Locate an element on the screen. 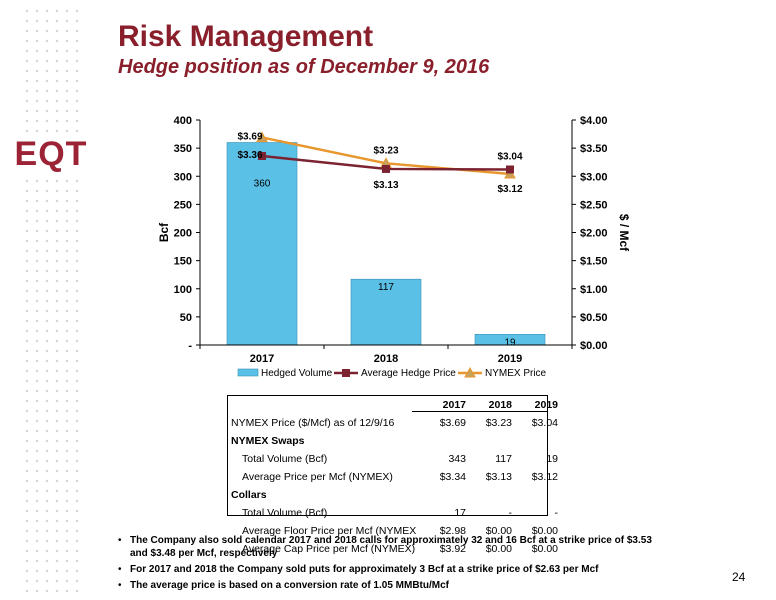  table-row: NYMEX Swaps is located at coordinates (394, 441).